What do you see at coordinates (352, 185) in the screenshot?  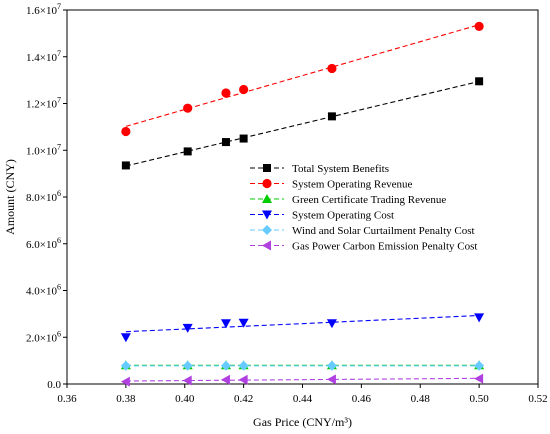 I see `legend-label: System Operating Revenue` at bounding box center [352, 185].